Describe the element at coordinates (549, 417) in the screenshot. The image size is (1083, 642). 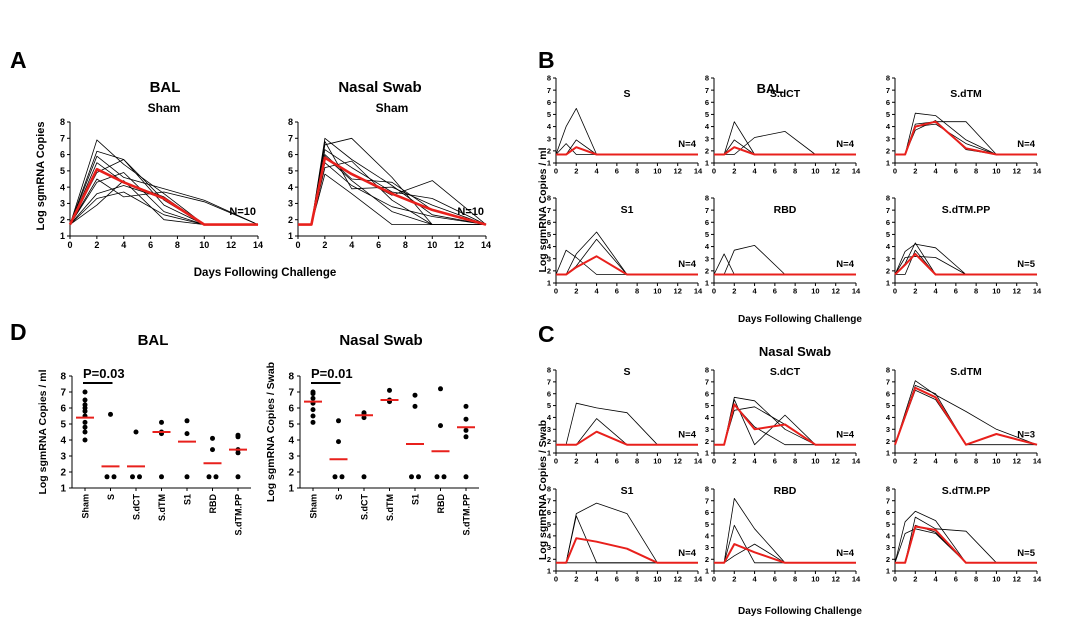
I see `y-tick-label: 4` at that location.